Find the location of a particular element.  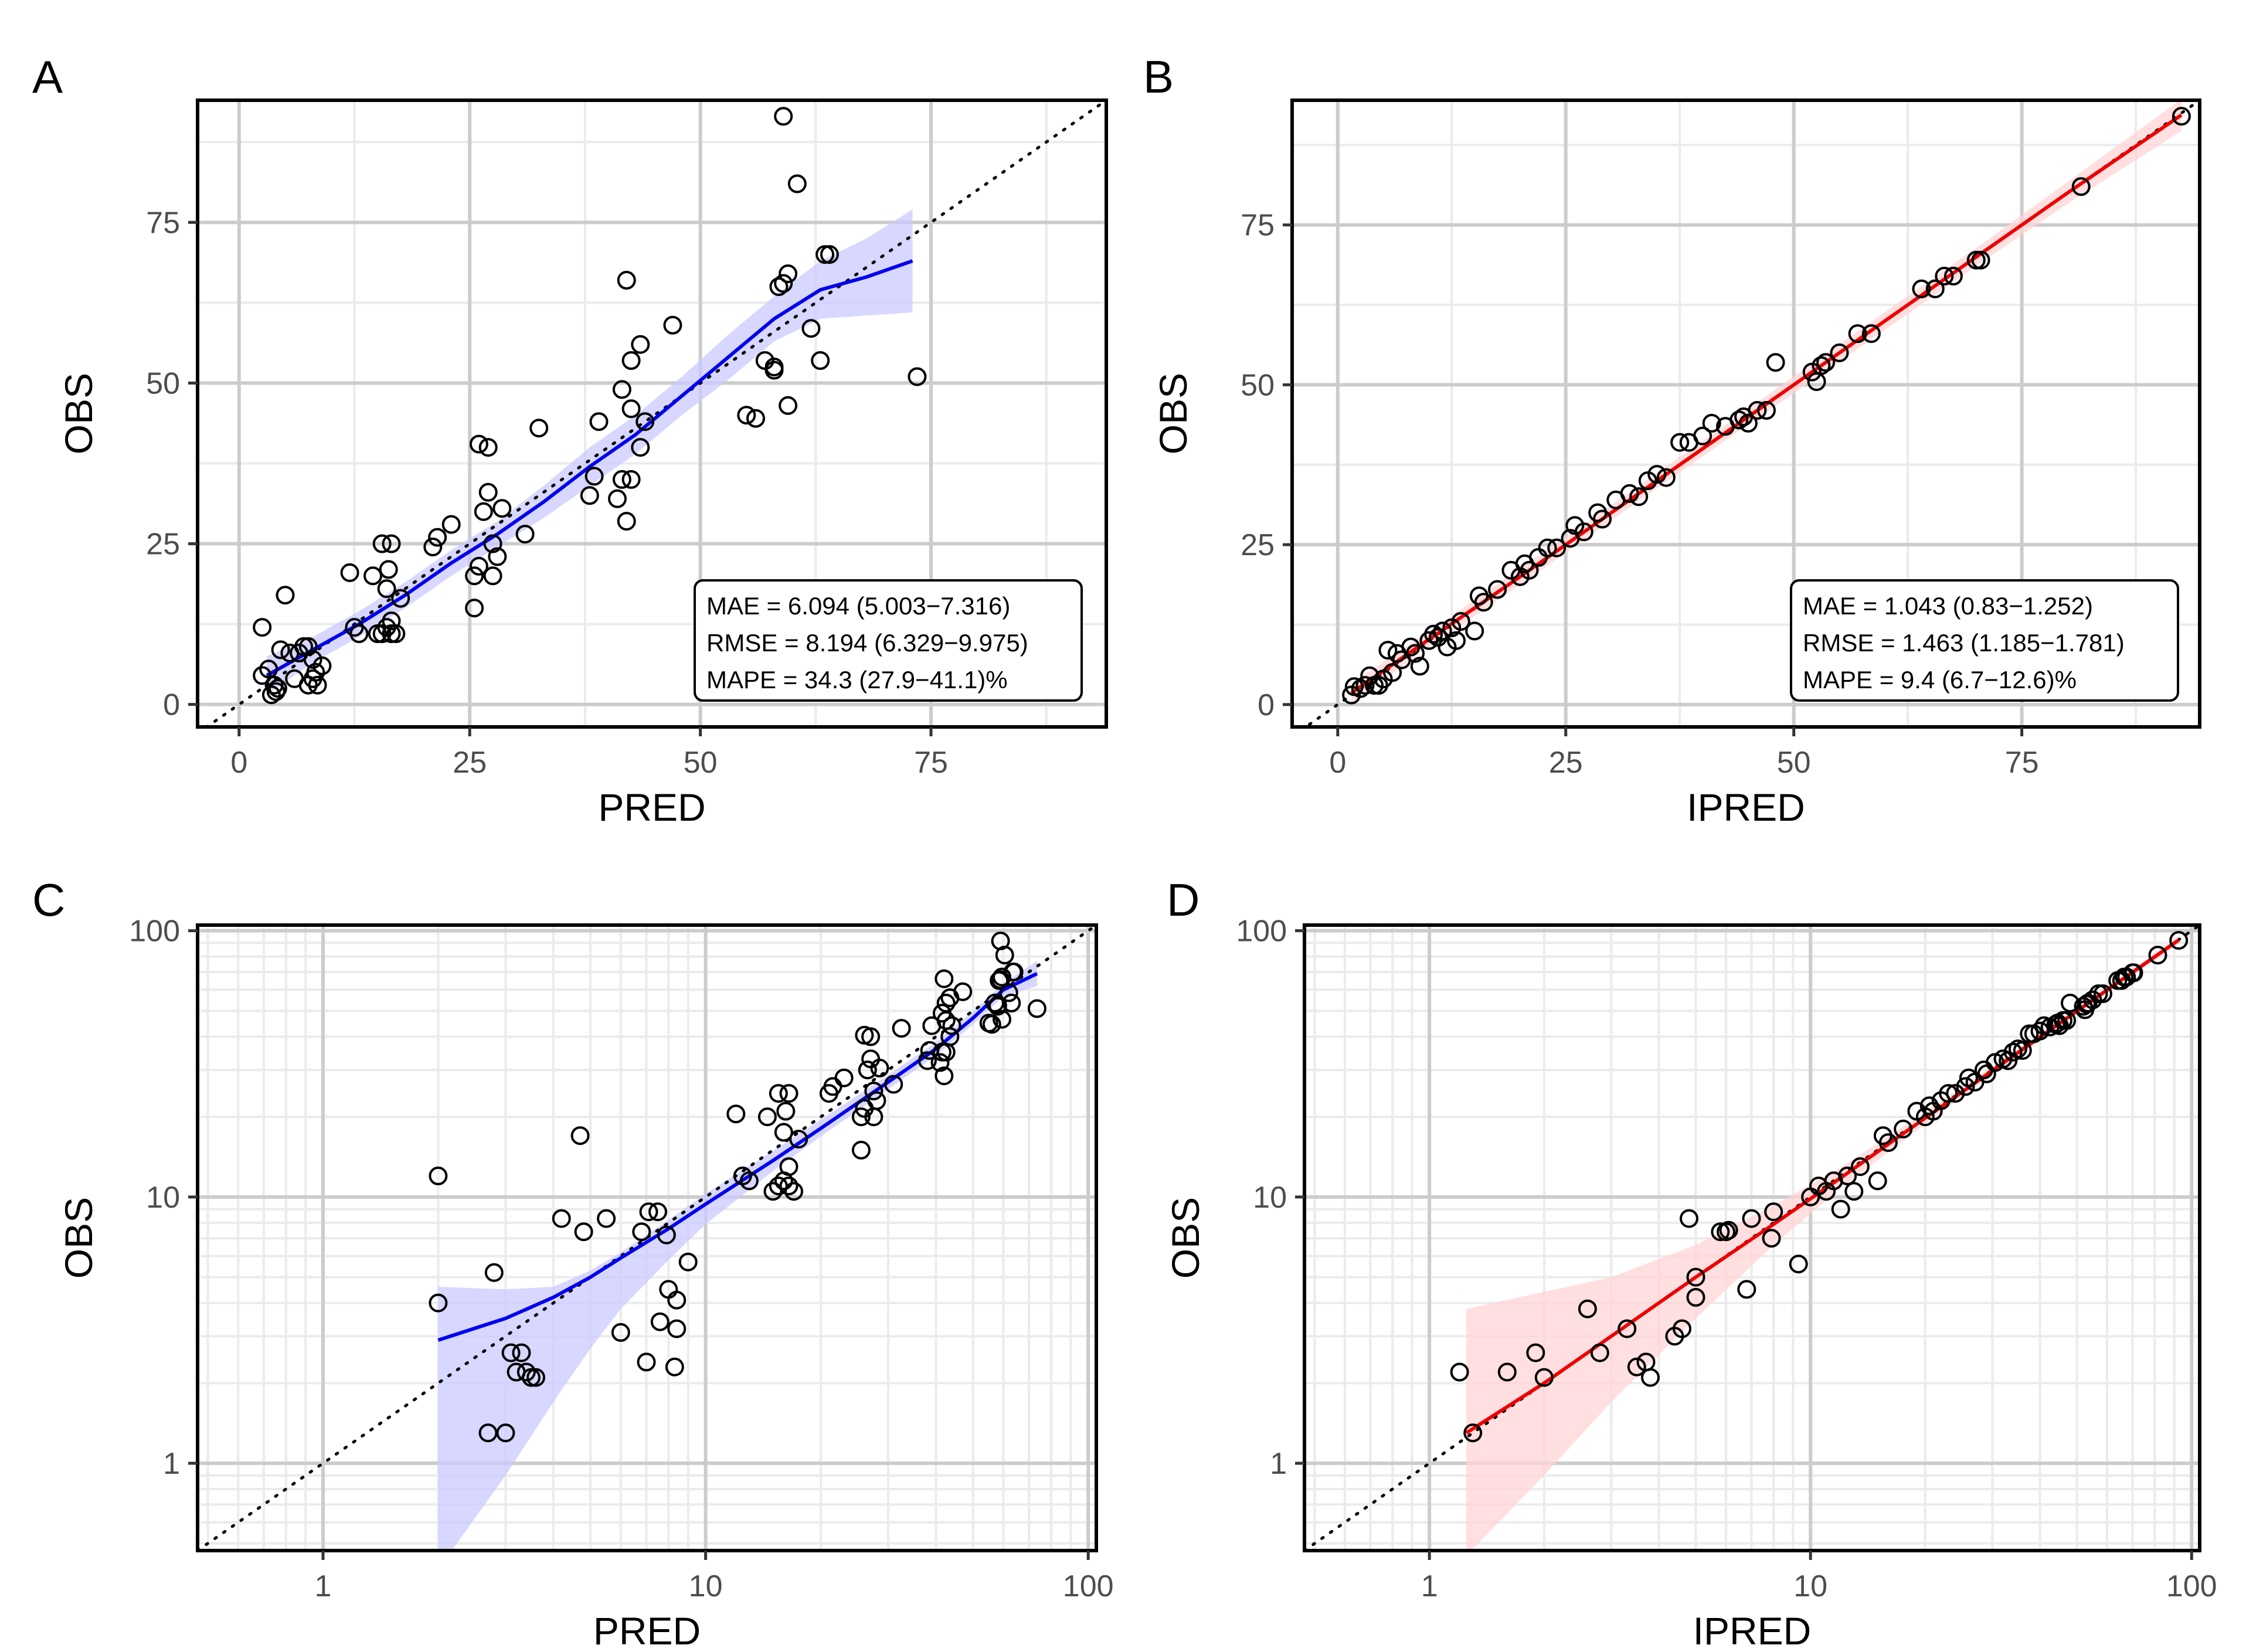

confidence-band is located at coordinates (737, 1256).